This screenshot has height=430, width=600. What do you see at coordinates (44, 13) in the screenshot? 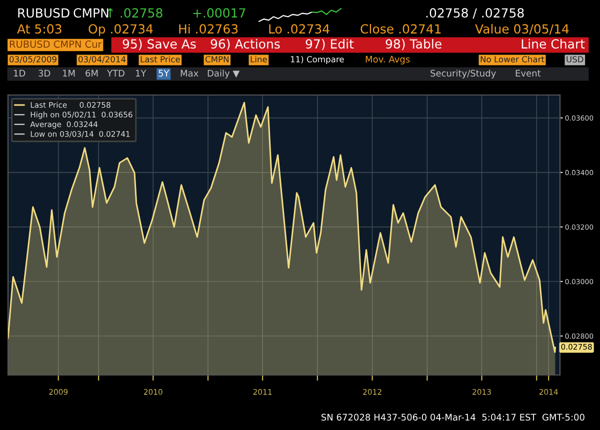
I see `text: RUBUSD` at bounding box center [44, 13].